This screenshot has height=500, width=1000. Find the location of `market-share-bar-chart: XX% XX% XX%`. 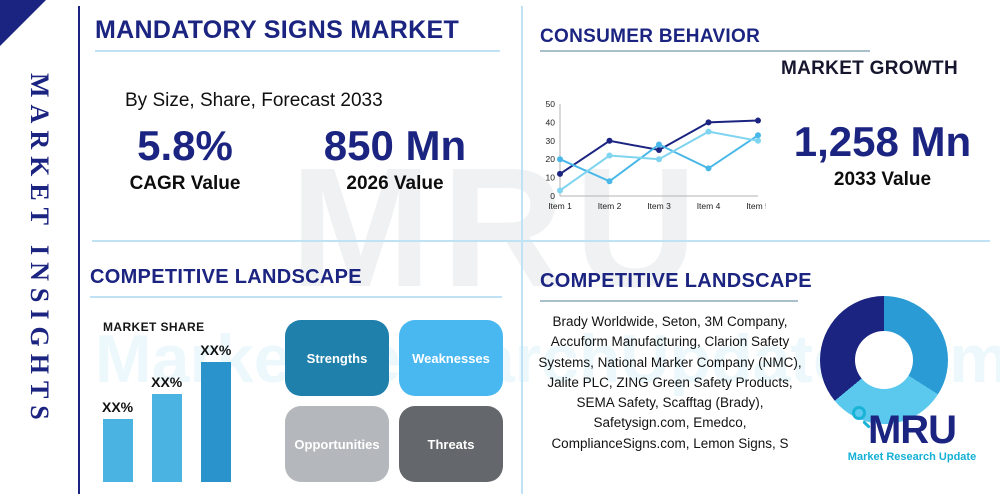

market-share-bar-chart: XX% XX% XX% is located at coordinates (192, 410).